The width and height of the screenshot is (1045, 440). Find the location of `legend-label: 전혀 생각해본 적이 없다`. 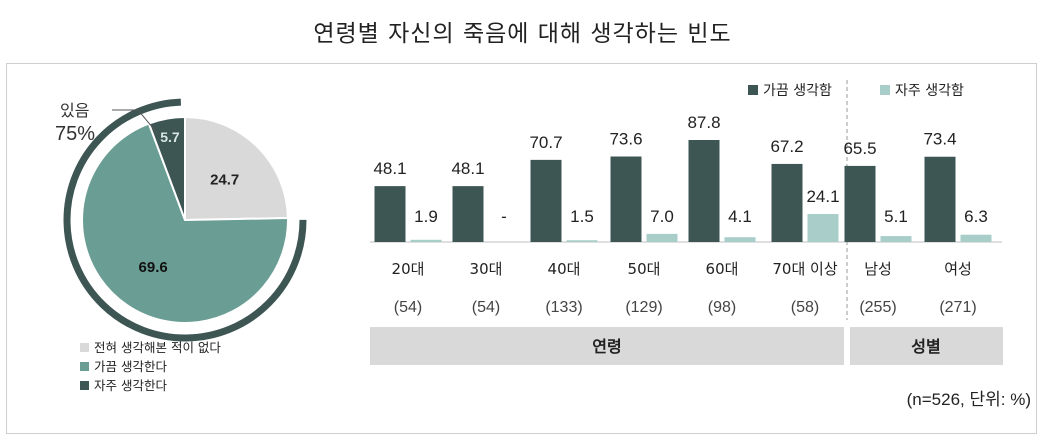

legend-label: 전혀 생각해본 적이 없다 is located at coordinates (157, 347).